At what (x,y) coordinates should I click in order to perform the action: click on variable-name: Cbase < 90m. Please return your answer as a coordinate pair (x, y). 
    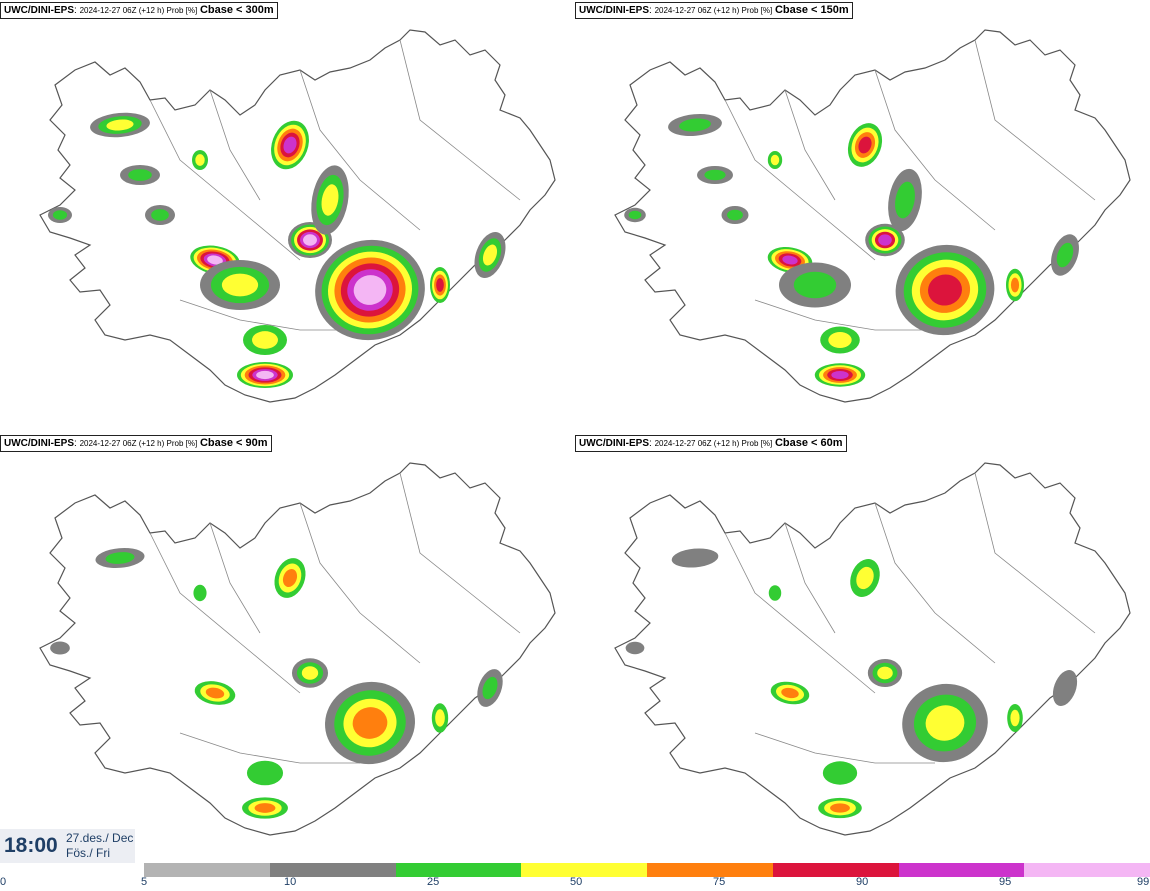
    Looking at the image, I should click on (233, 443).